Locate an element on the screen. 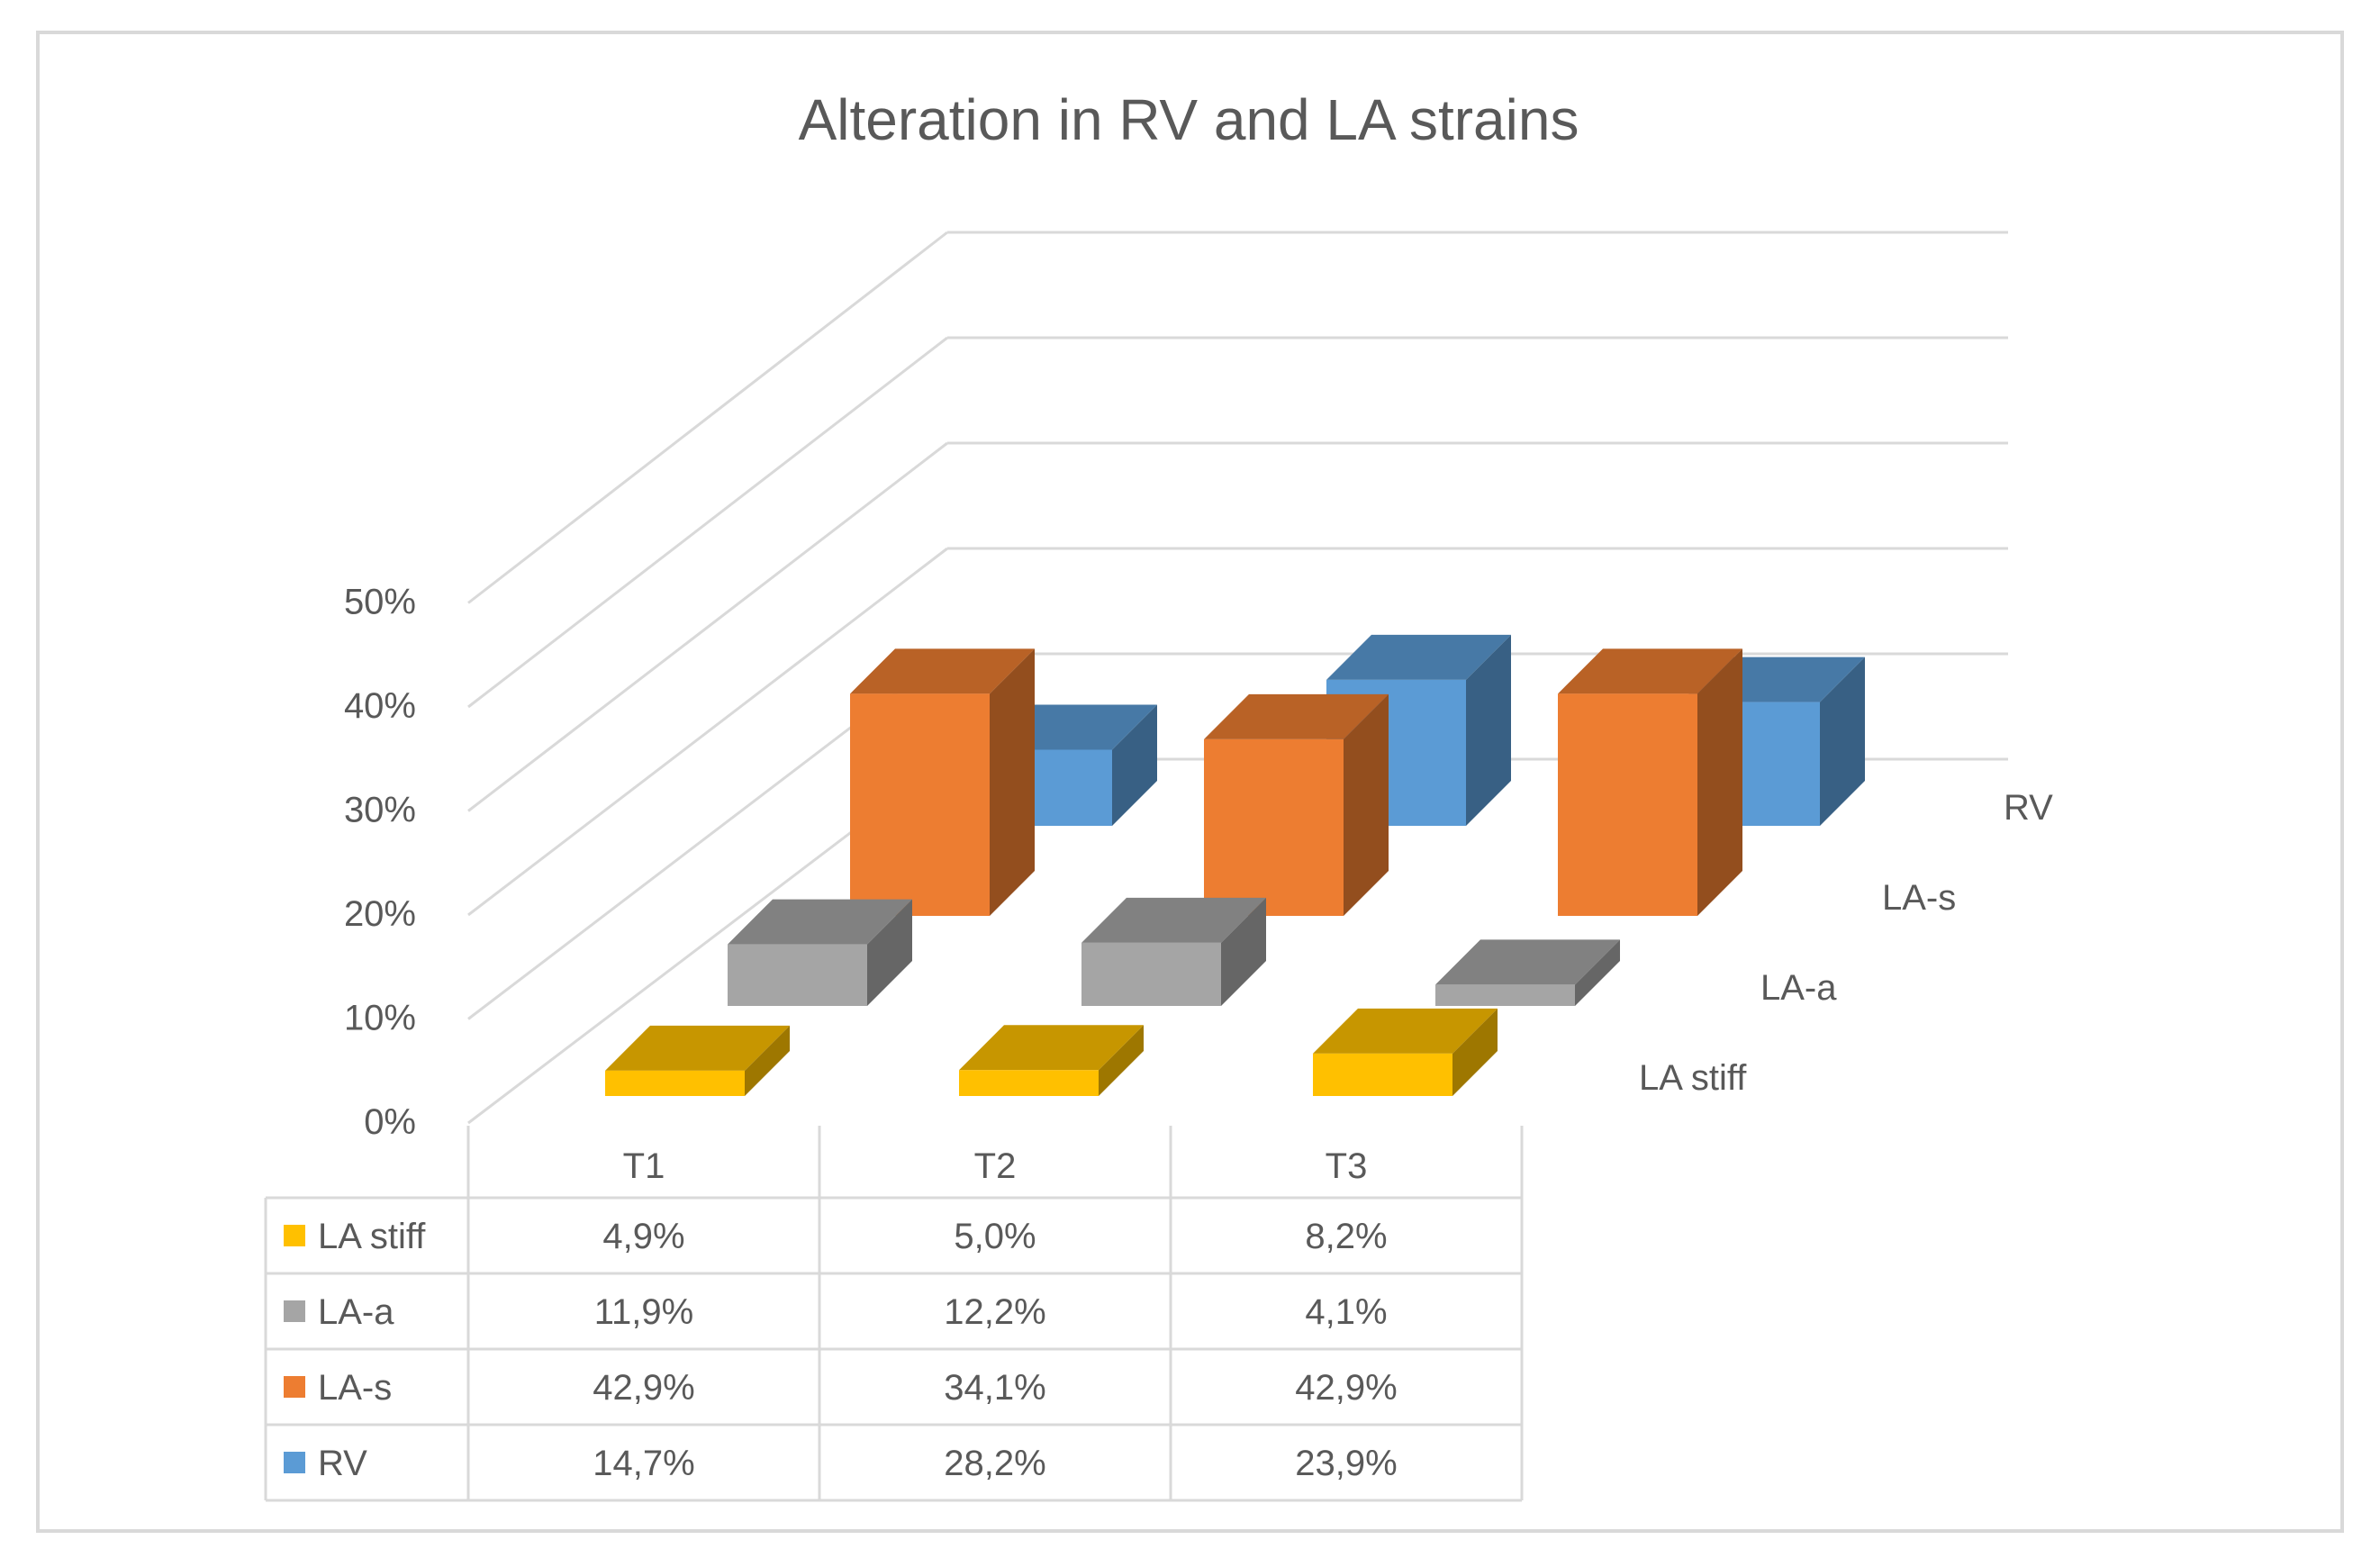  depth-axis-label: LA stiff is located at coordinates (1693, 1078).